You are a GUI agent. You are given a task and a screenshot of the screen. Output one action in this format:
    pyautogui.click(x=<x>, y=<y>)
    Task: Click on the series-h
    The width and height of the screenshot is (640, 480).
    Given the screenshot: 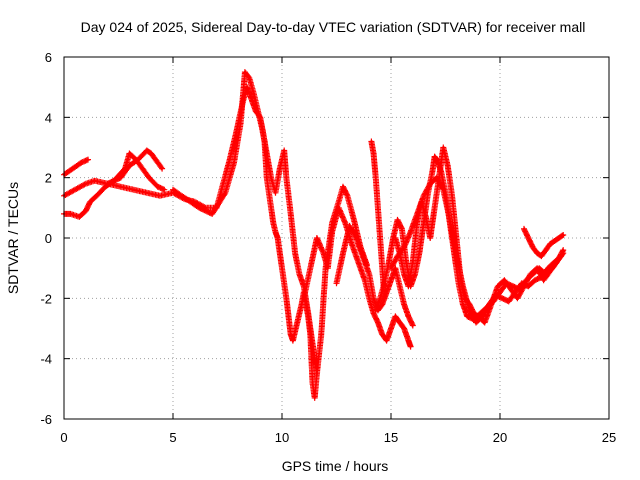 What is the action you would take?
    pyautogui.click(x=378, y=220)
    